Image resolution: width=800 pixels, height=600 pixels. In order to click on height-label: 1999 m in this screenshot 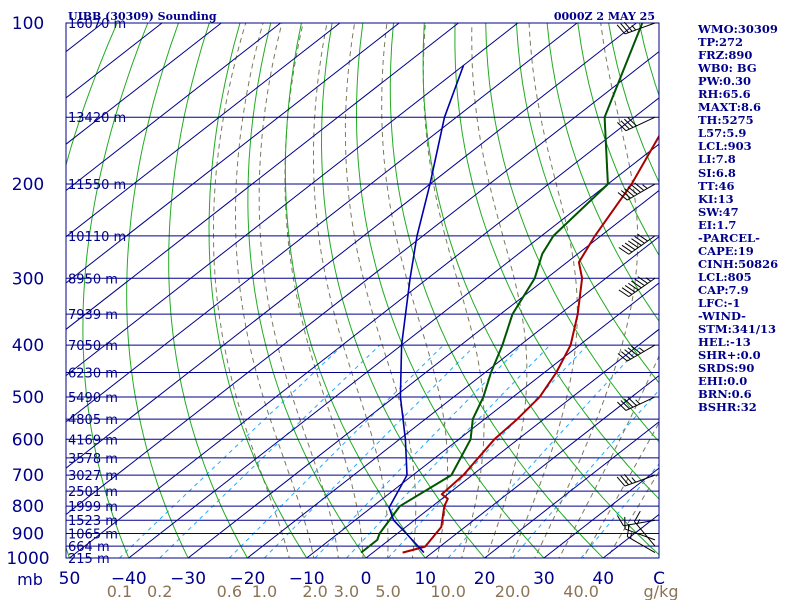, I will do `click(93, 507)`.